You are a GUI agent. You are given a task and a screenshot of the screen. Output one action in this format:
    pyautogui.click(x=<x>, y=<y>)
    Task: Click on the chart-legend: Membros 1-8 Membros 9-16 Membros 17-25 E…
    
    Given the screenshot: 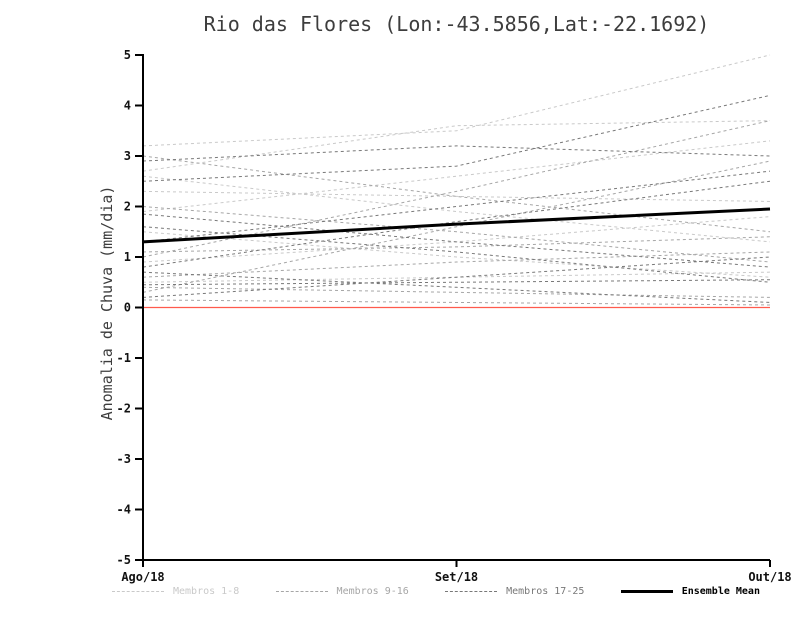 What is the action you would take?
    pyautogui.click(x=436, y=591)
    